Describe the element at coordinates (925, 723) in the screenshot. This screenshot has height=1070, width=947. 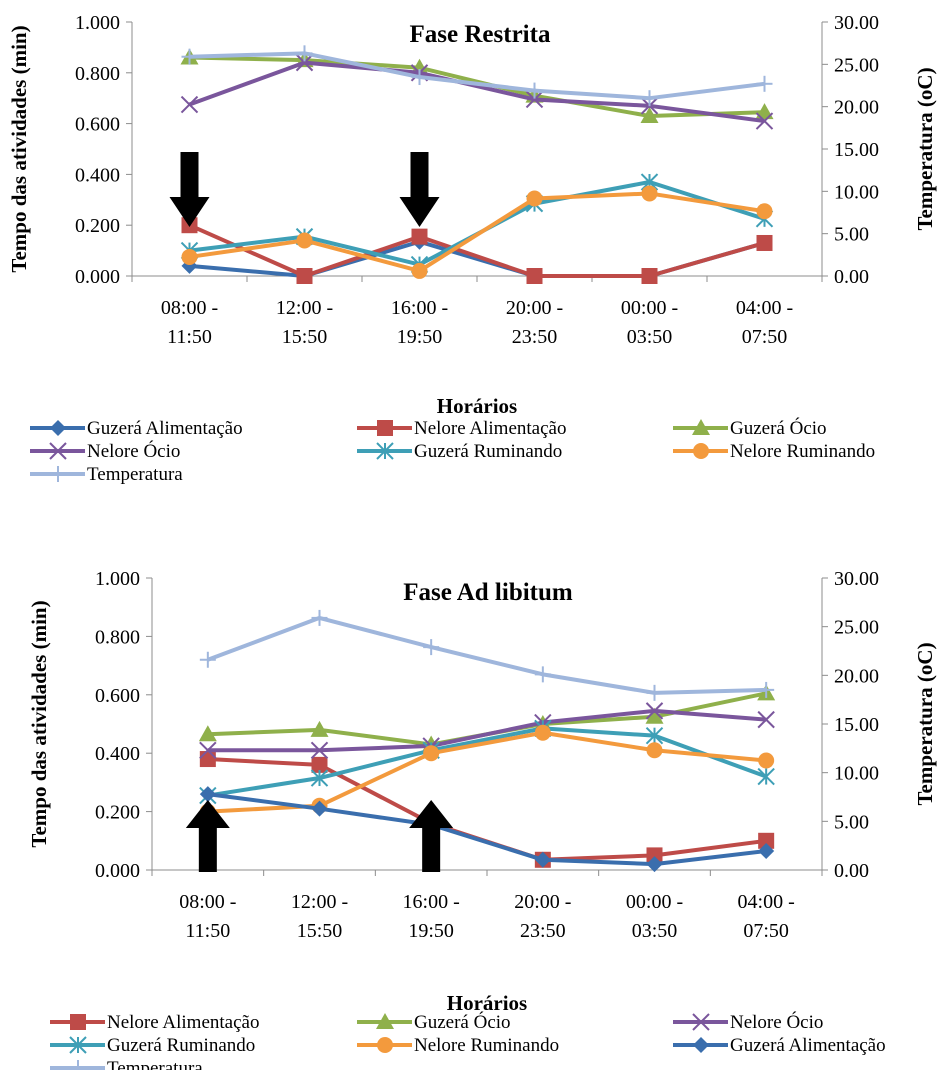
I see `y2-axis-title: Temperatura (oC)` at that location.